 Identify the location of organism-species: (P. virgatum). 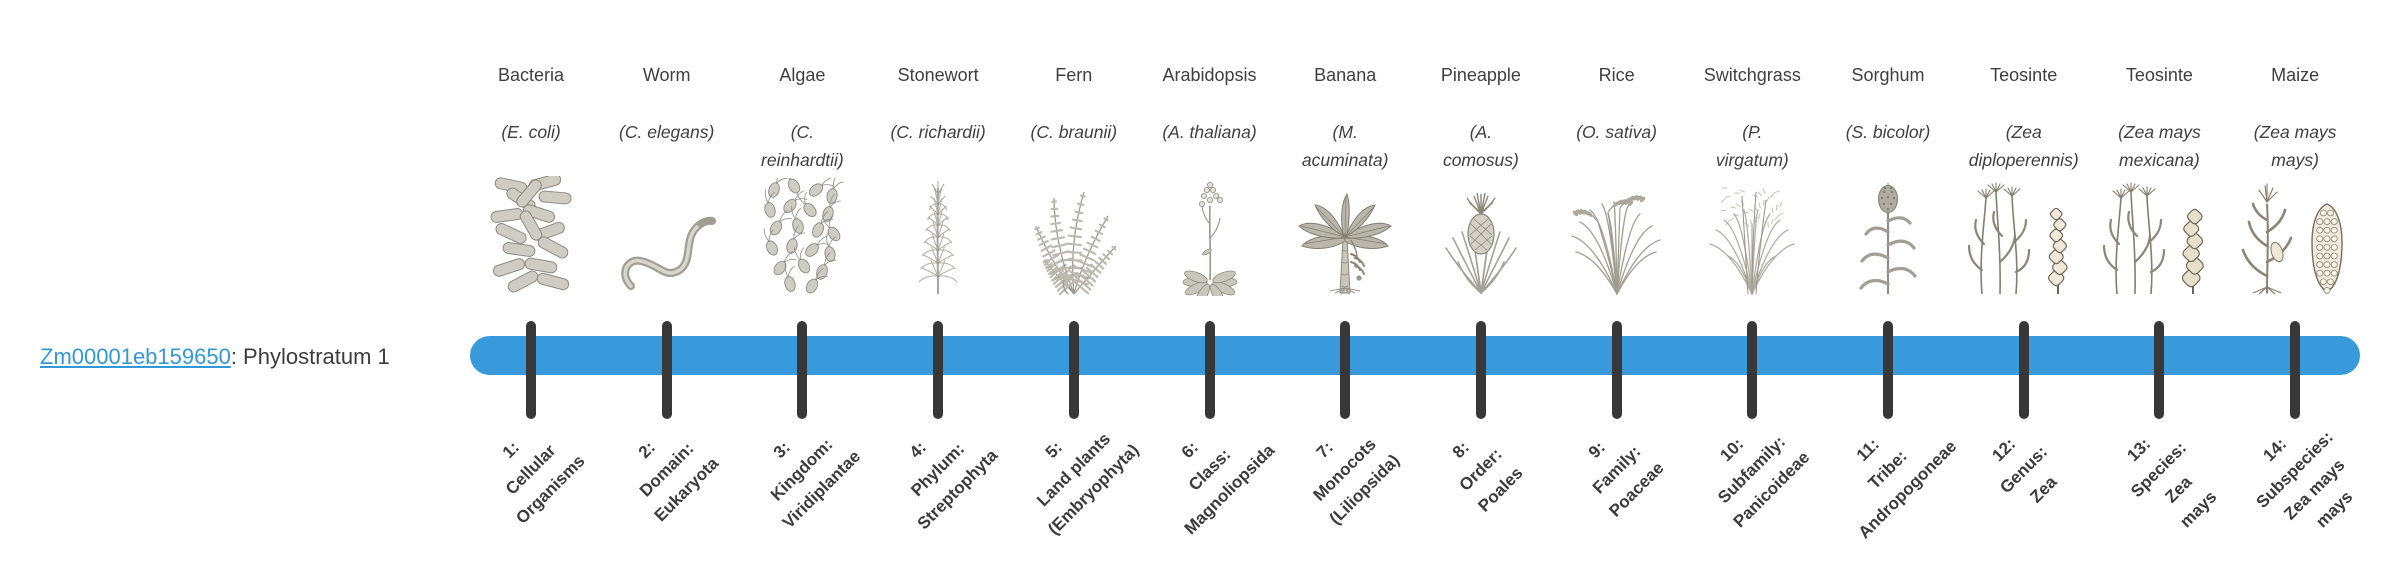
(1752, 146).